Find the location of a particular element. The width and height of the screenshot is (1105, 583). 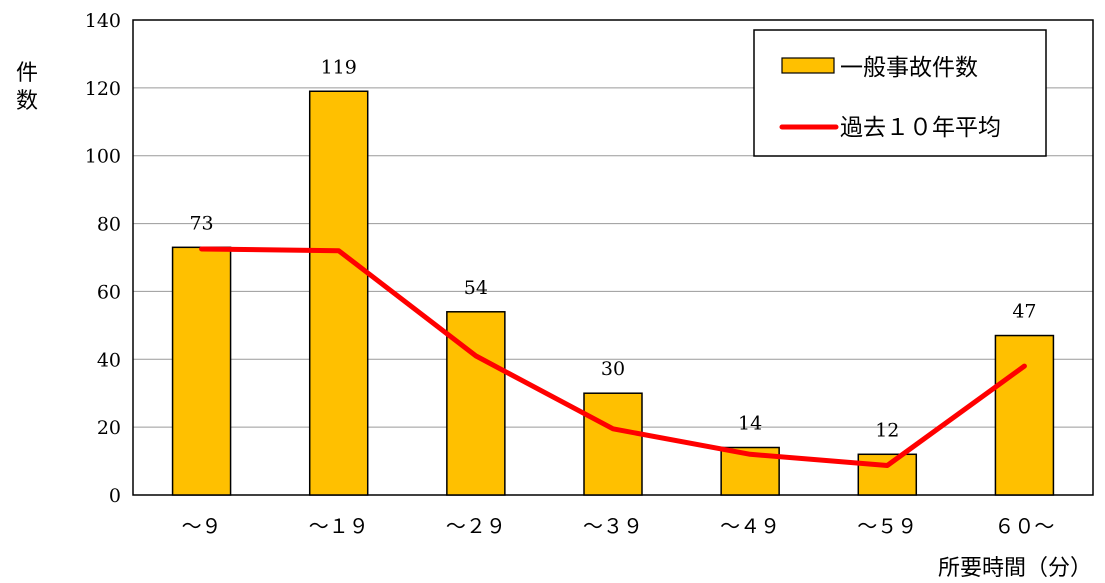

x-tick-4: ～４９ is located at coordinates (750, 526).